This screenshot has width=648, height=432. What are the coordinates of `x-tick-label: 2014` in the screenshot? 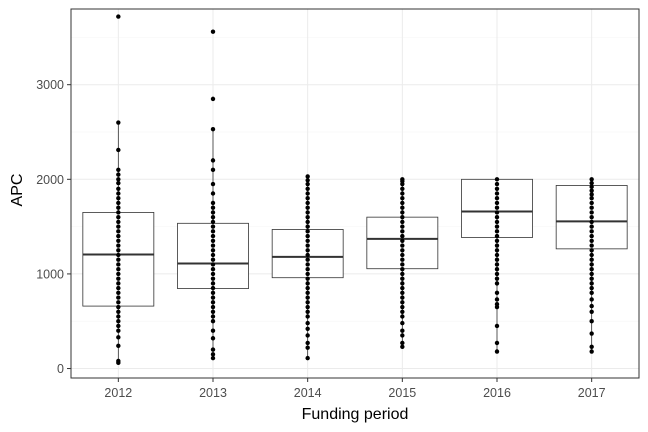 It's located at (308, 393).